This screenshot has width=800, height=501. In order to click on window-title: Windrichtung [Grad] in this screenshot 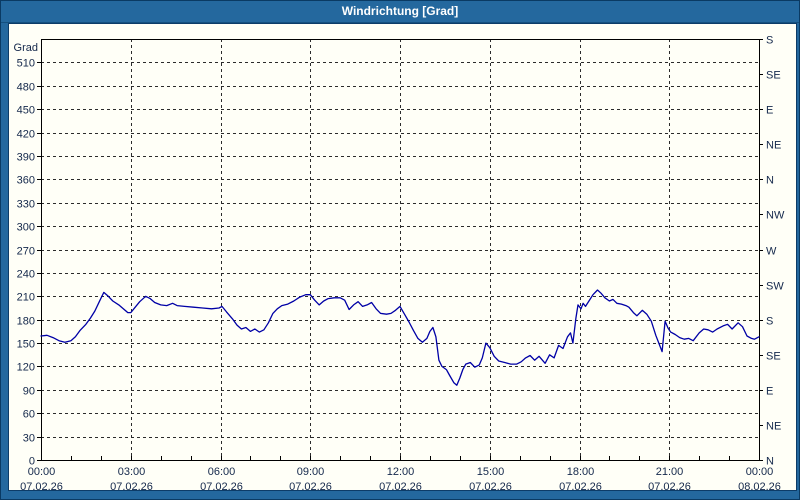, I will do `click(400, 11)`.